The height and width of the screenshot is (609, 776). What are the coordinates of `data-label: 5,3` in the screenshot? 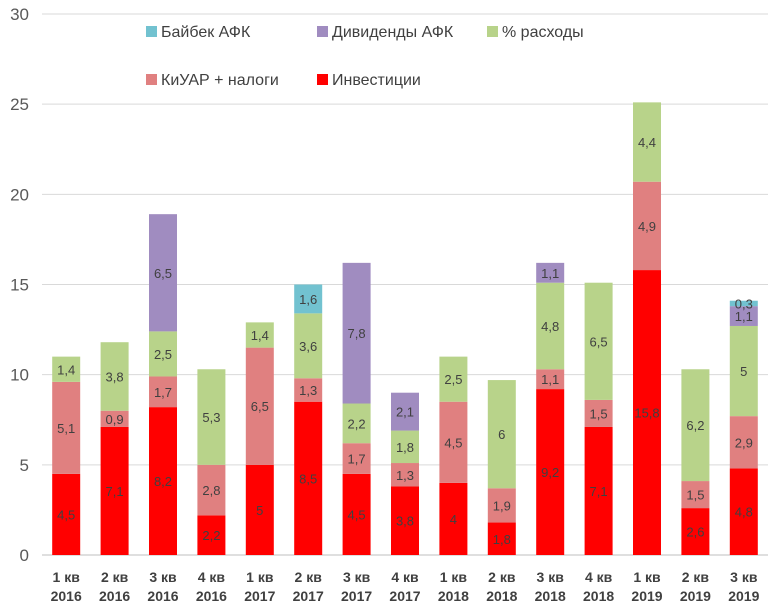 It's located at (211, 417).